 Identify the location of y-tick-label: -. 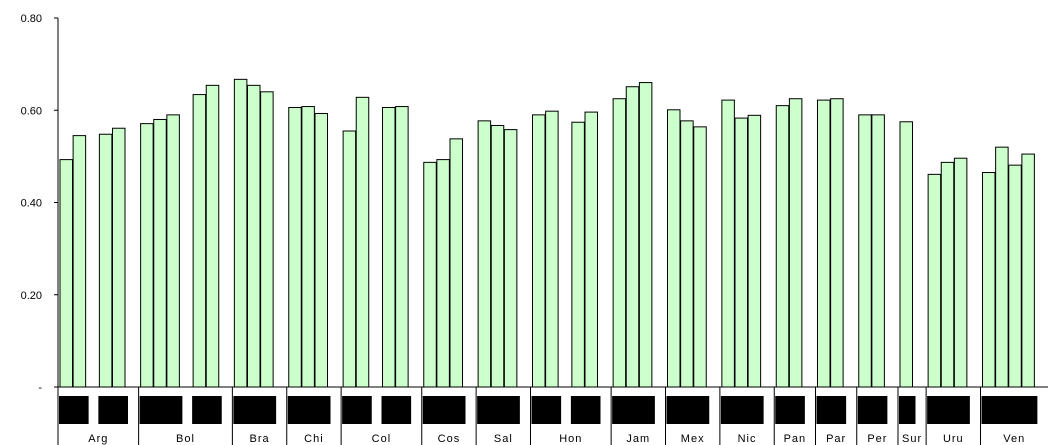
(40, 388).